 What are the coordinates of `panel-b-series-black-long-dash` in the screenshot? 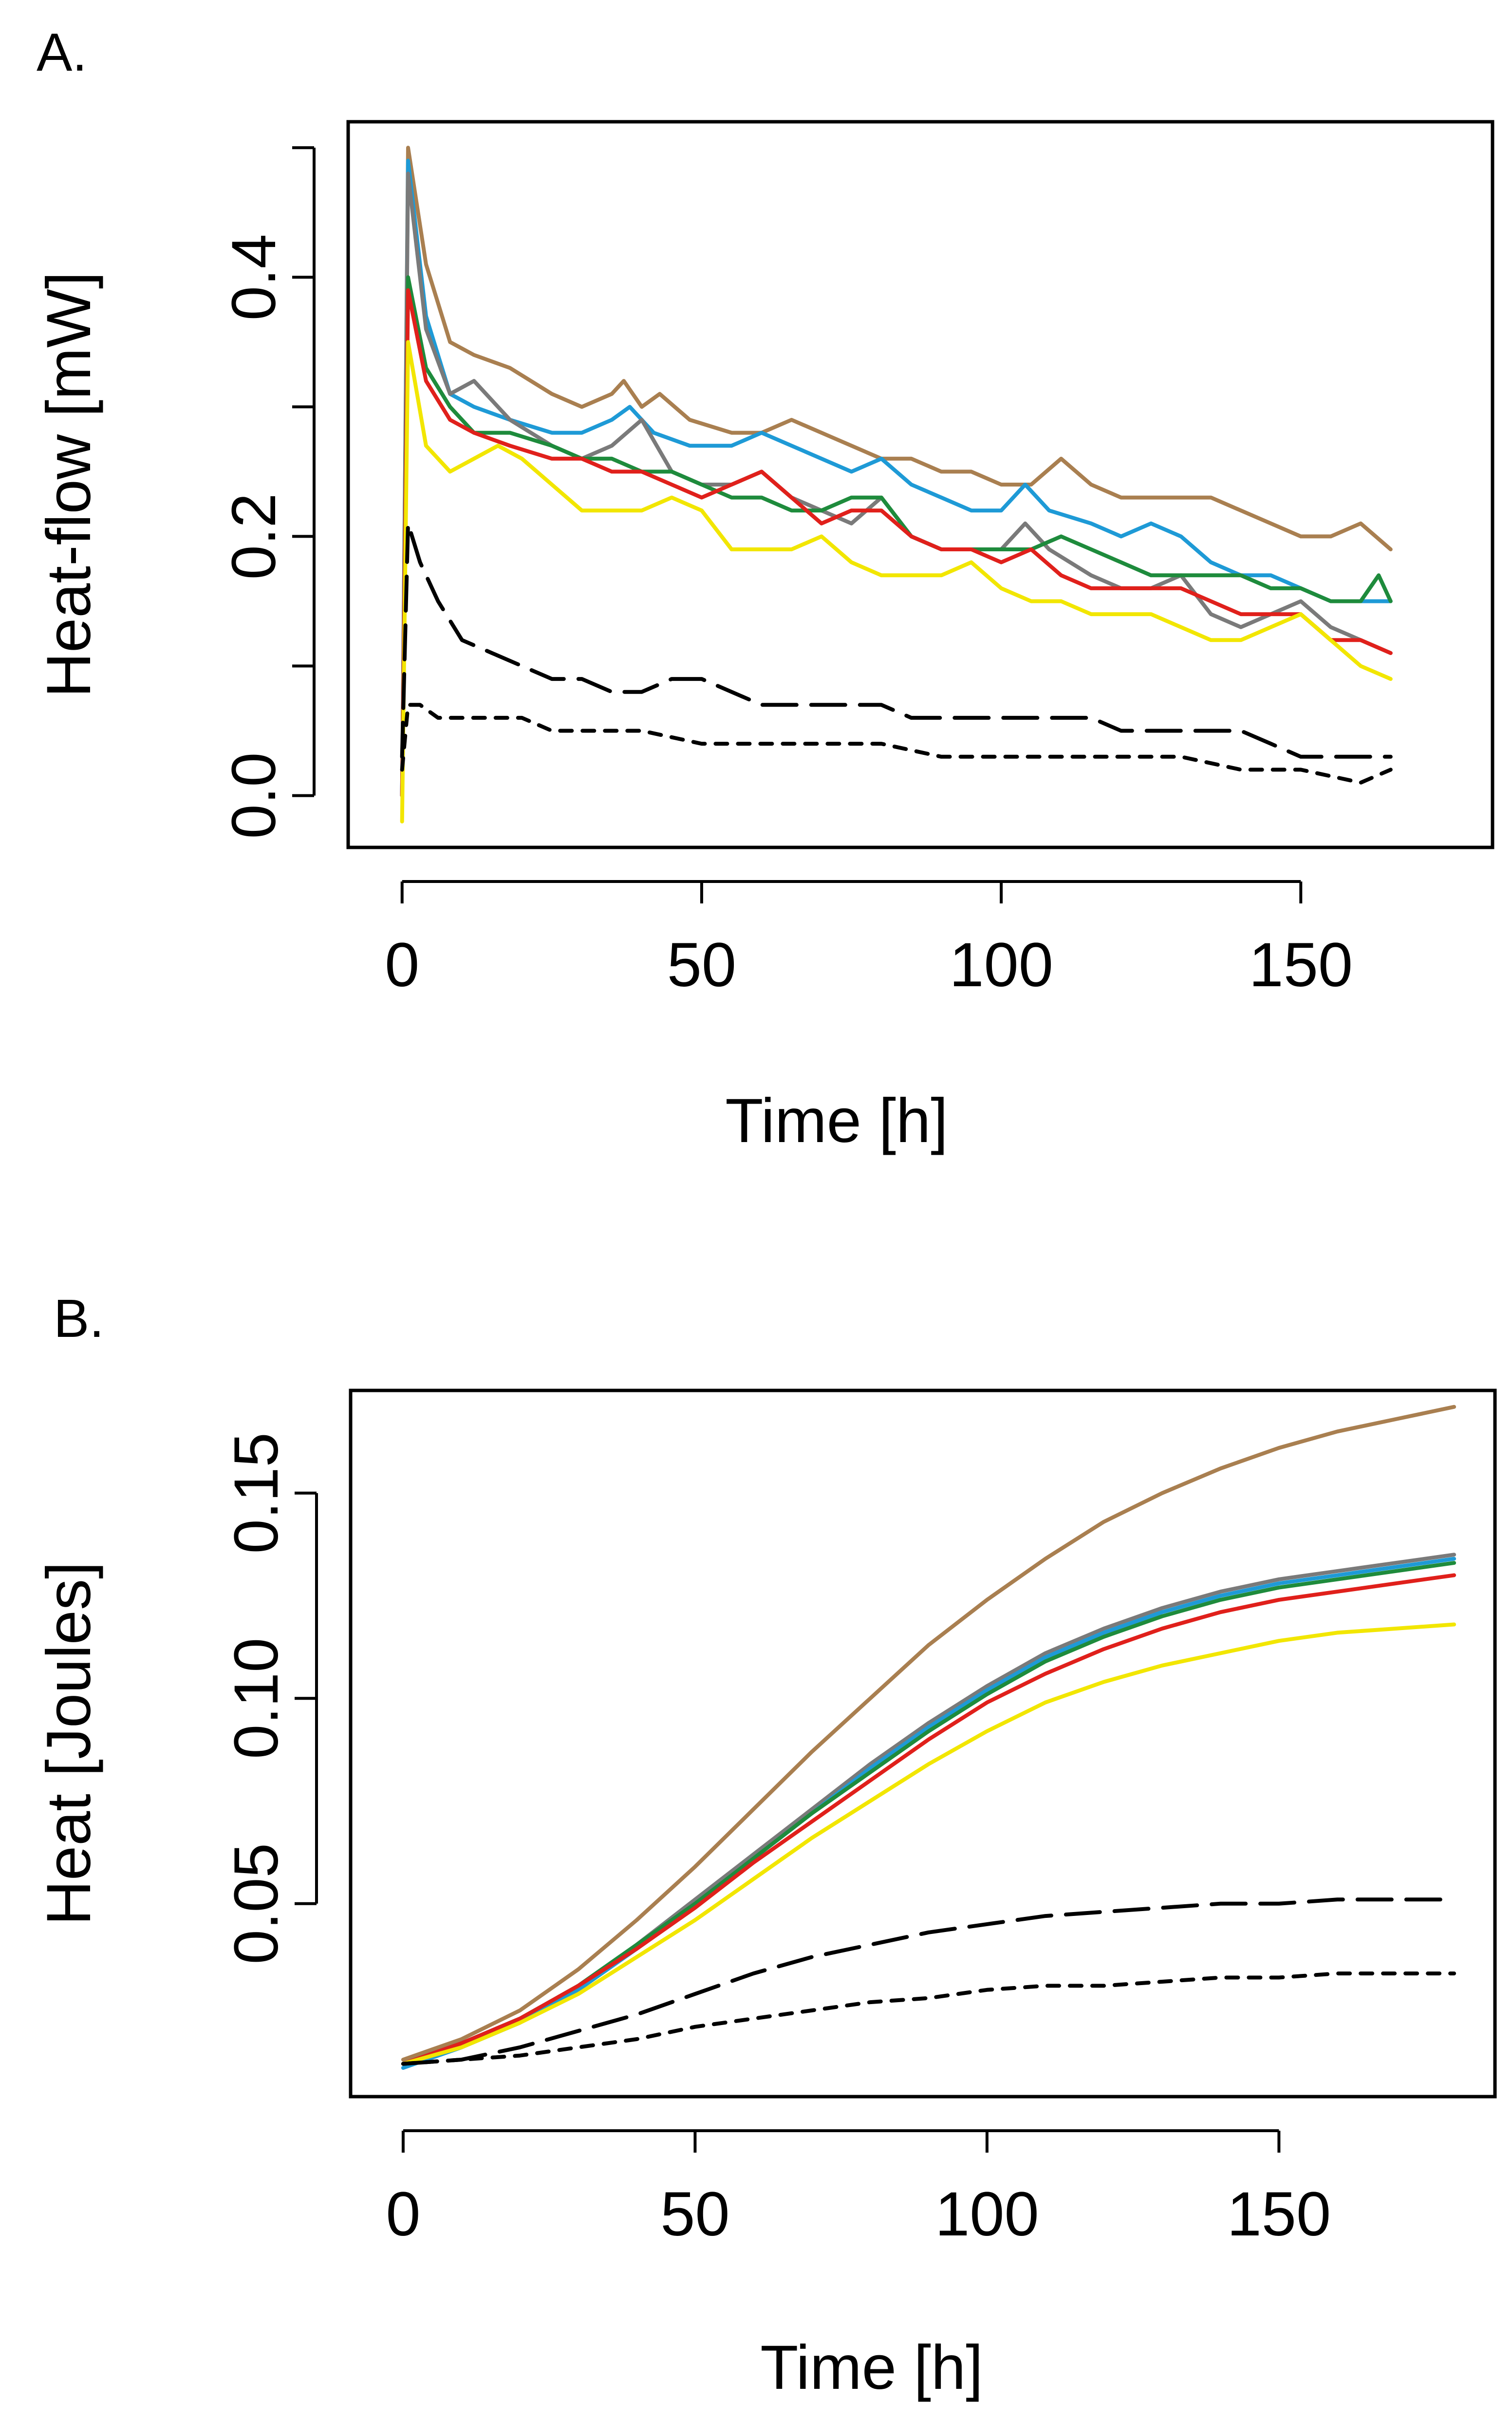 It's located at (928, 1982).